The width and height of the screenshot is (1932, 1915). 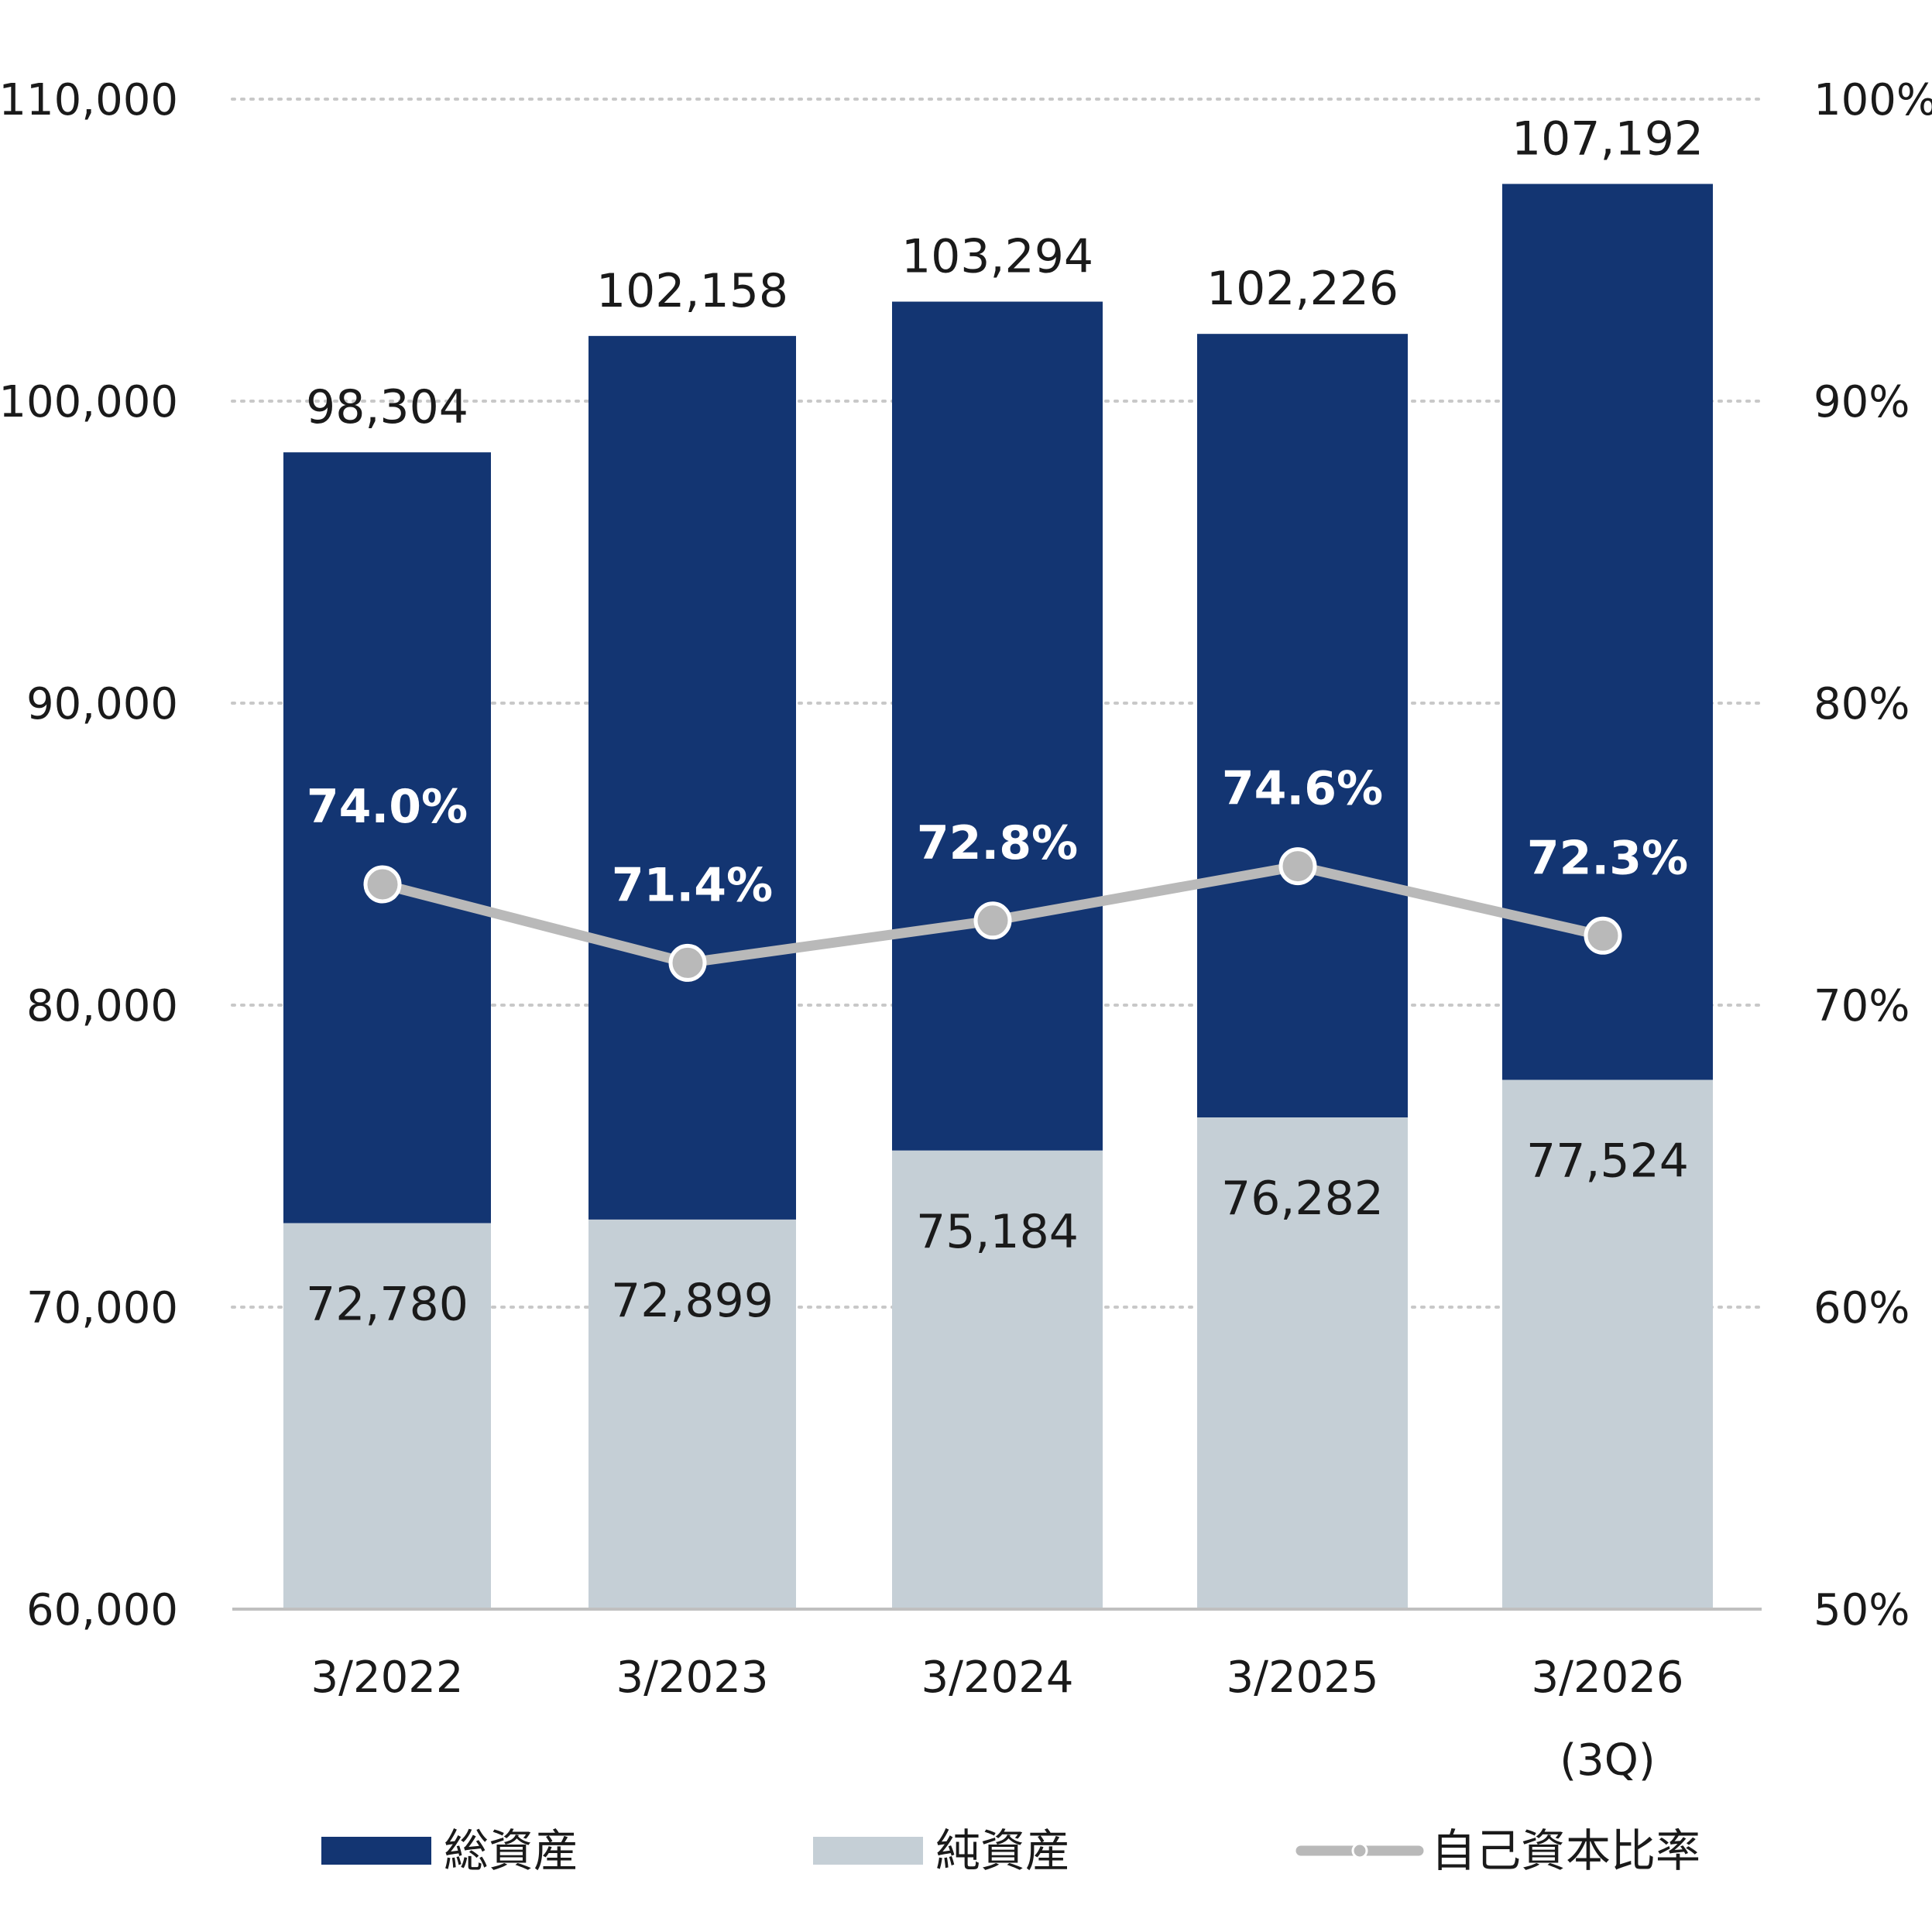 What do you see at coordinates (1873, 100) in the screenshot?
I see `y-right-tick-label: 100%` at bounding box center [1873, 100].